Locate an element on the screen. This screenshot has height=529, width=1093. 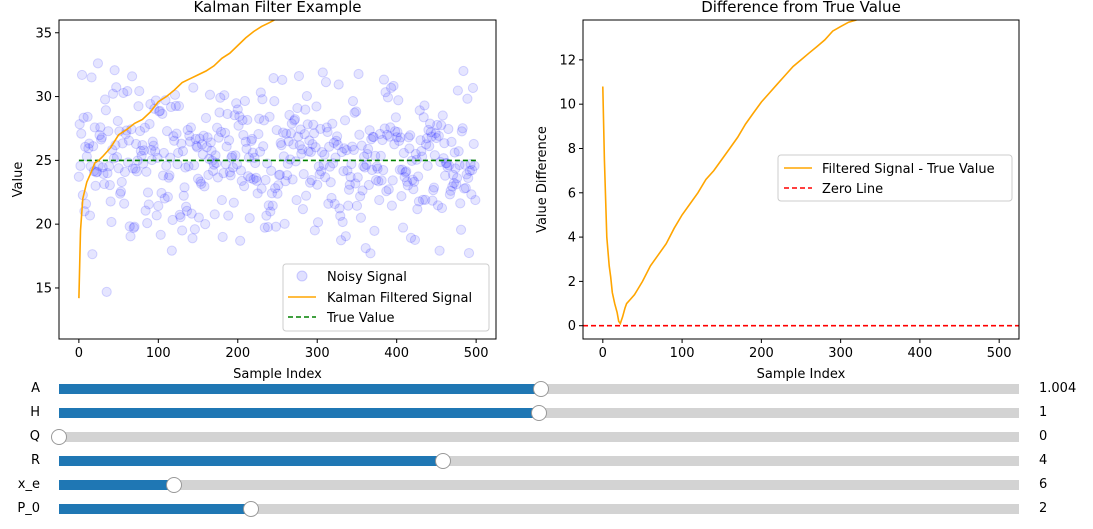
x-tick-label: 500 is located at coordinates (476, 353).